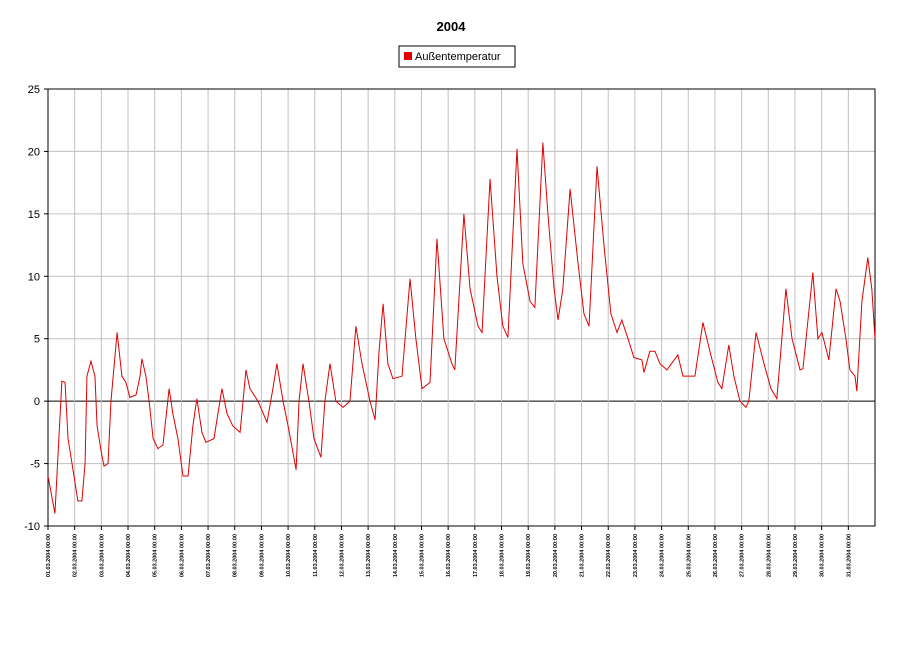 This screenshot has height=662, width=903. Describe the element at coordinates (34, 277) in the screenshot. I see `y-tick-label: 10` at that location.